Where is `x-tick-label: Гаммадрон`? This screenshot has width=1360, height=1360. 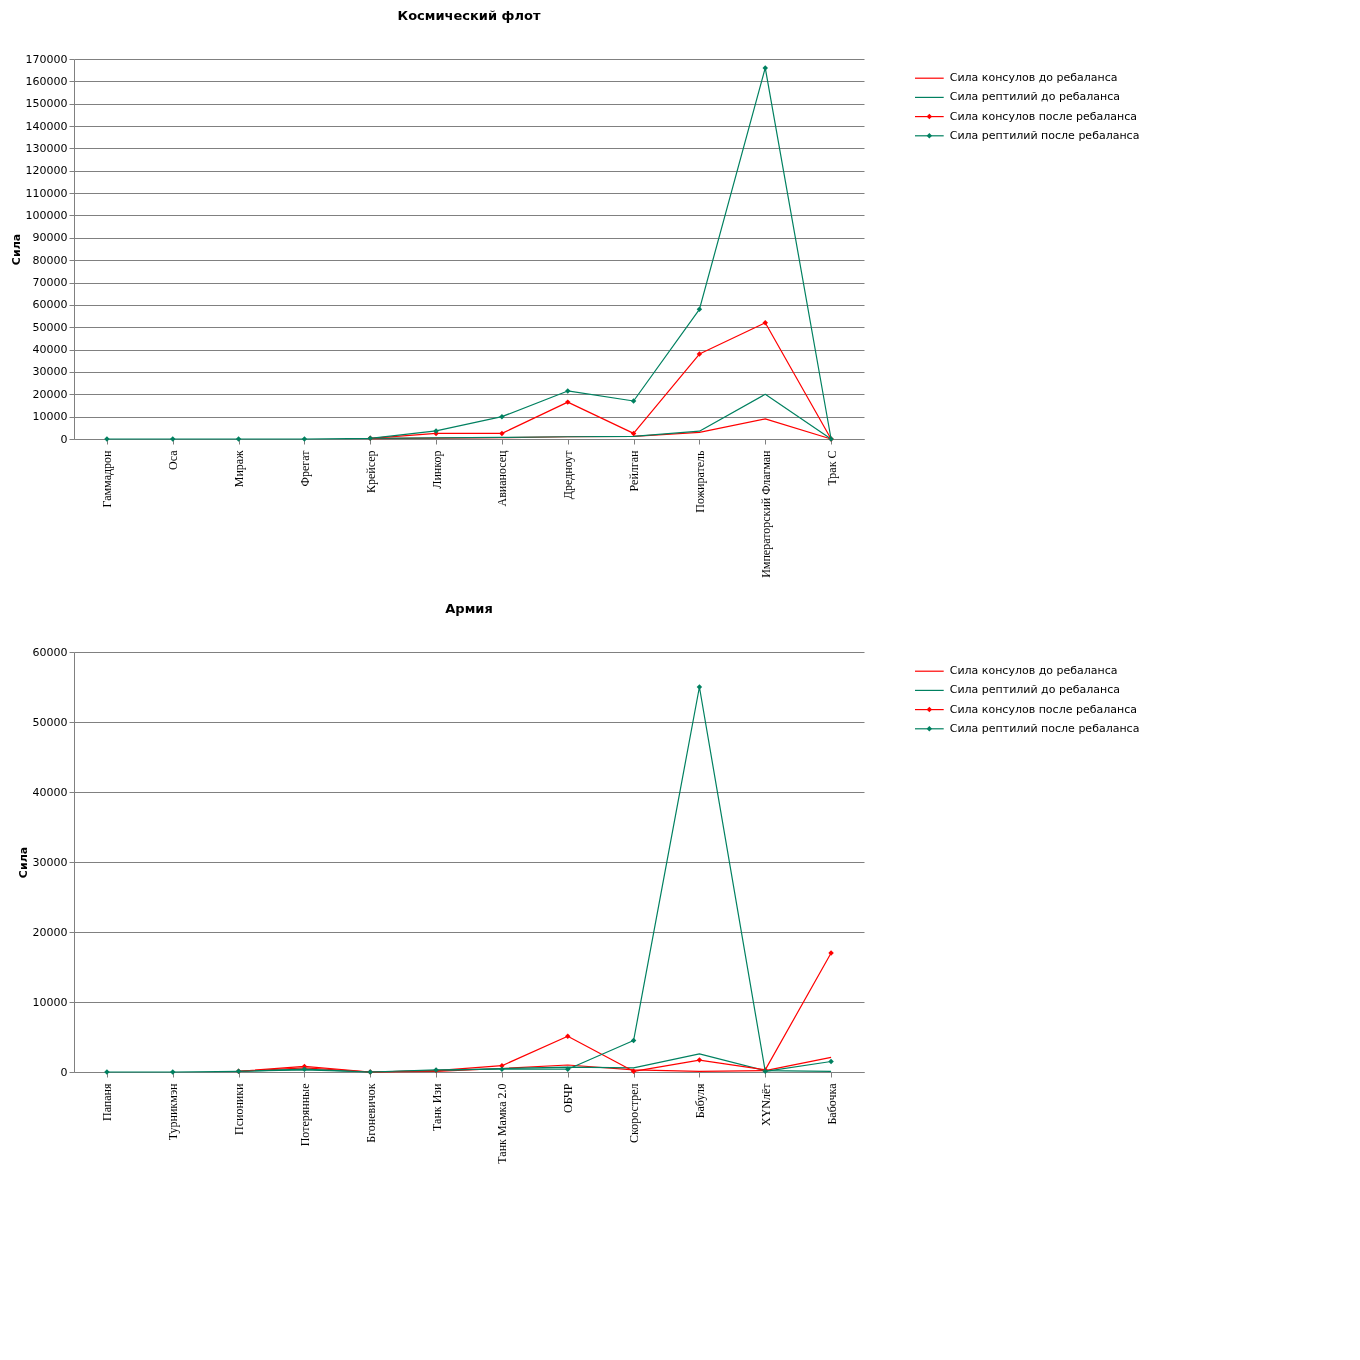
x-tick-label: Гаммадрон is located at coordinates (107, 478).